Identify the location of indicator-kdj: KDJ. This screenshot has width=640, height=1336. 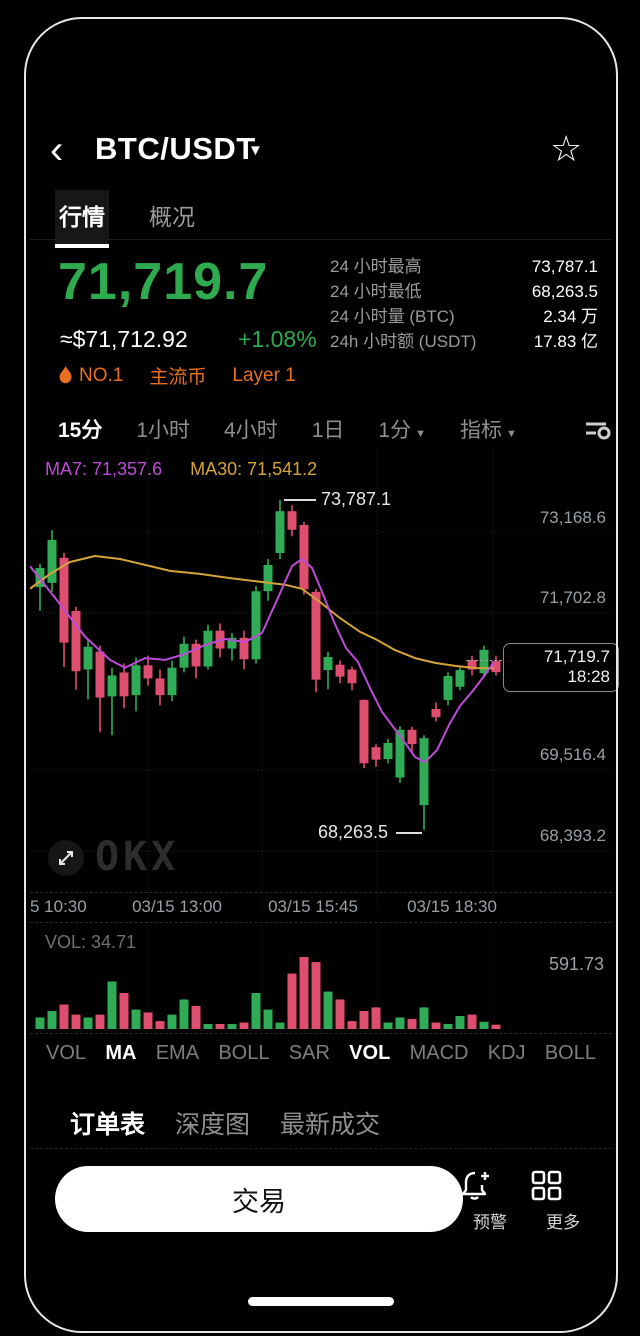
(506, 1053).